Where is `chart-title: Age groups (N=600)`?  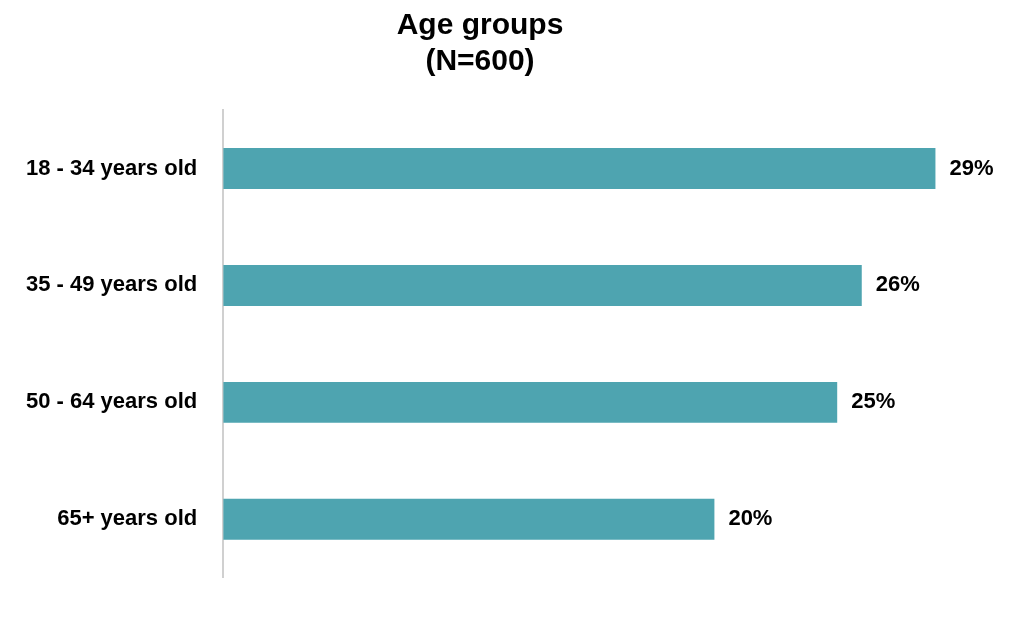
chart-title: Age groups (N=600) is located at coordinates (480, 42).